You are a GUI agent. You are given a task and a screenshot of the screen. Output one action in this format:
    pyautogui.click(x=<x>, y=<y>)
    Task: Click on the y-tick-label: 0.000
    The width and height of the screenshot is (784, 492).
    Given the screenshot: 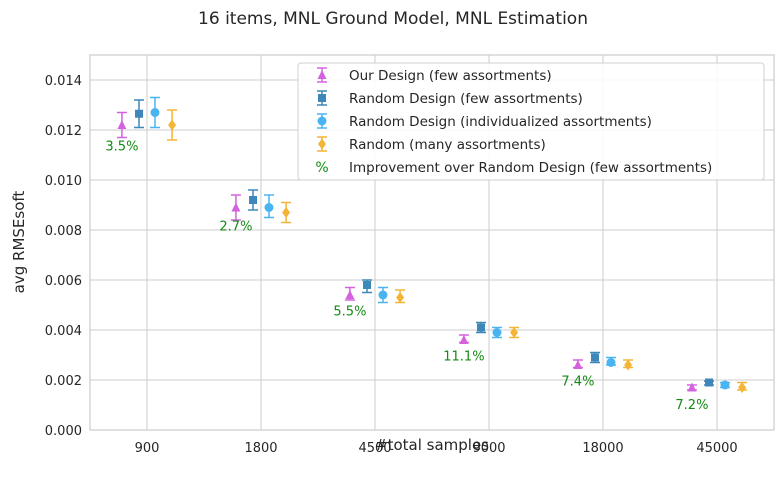 What is the action you would take?
    pyautogui.click(x=63, y=431)
    